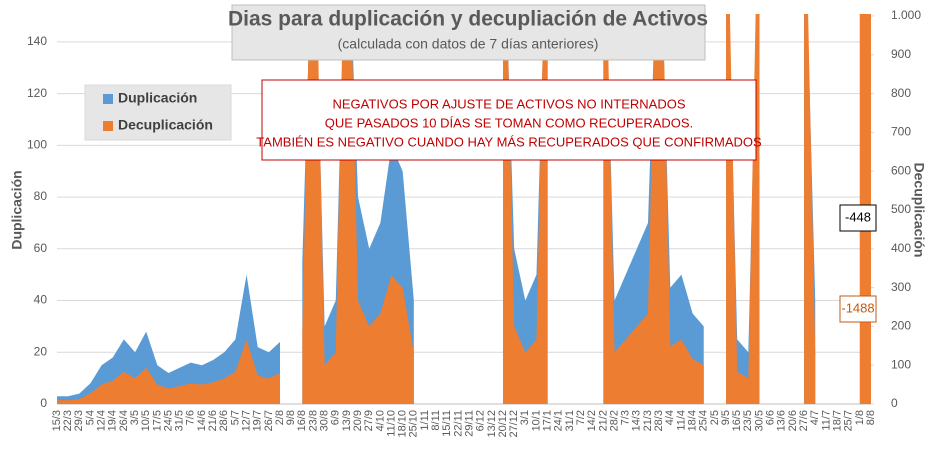 The image size is (932, 457). I want to click on x-tick-label: 14/2, so click(592, 420).